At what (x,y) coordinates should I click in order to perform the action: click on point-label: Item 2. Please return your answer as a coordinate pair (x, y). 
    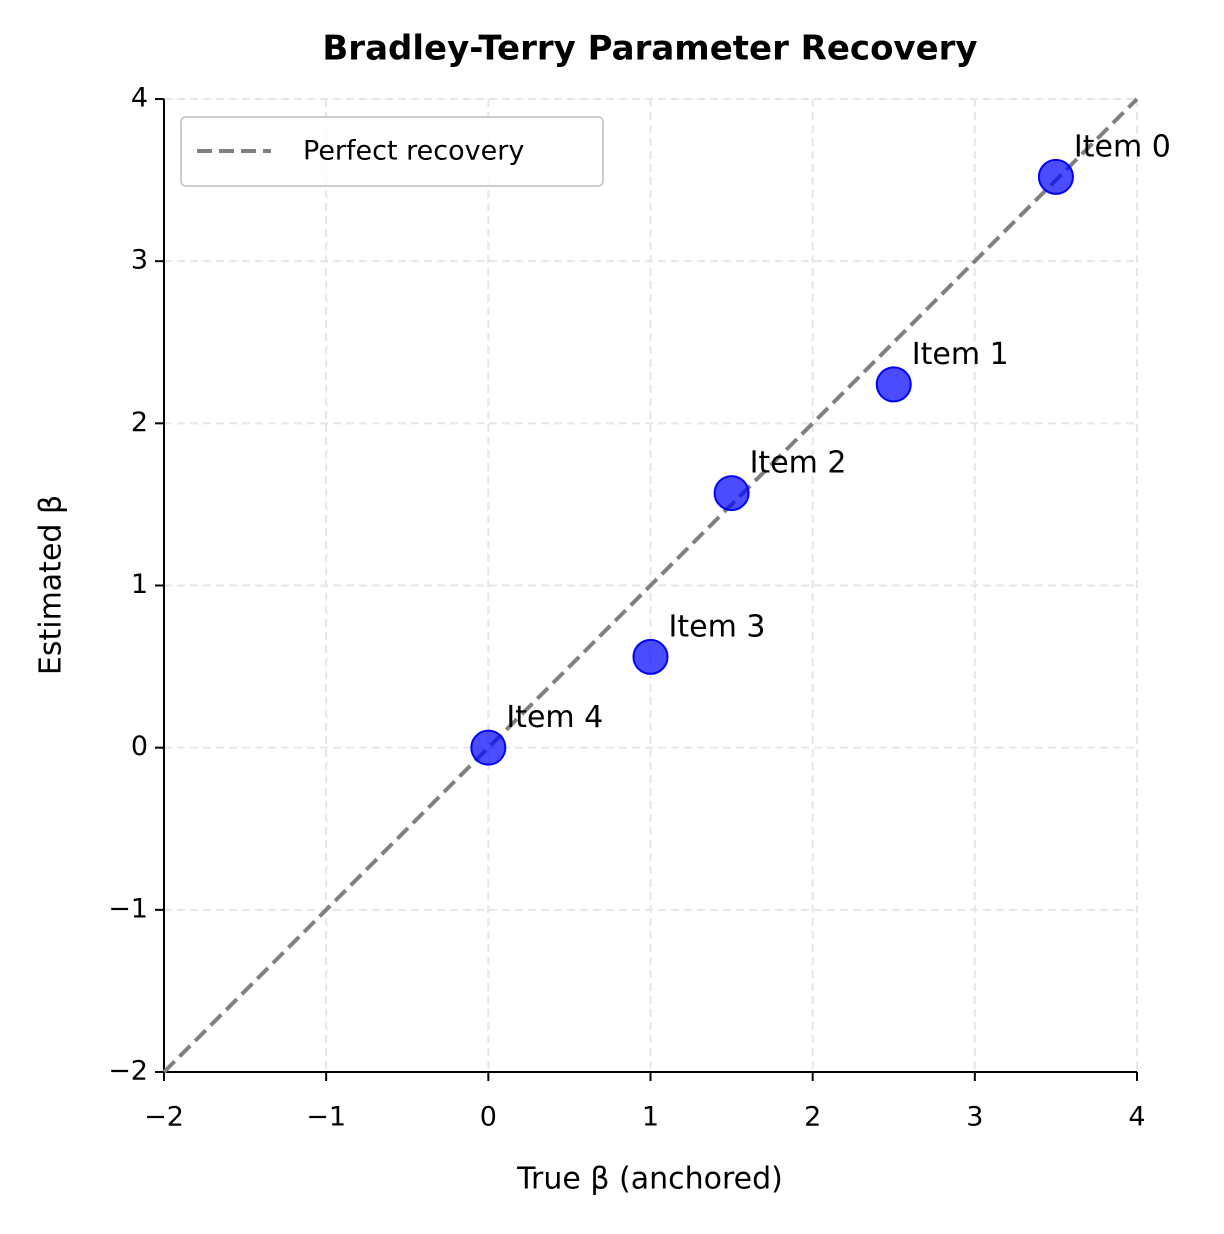
    Looking at the image, I should click on (798, 463).